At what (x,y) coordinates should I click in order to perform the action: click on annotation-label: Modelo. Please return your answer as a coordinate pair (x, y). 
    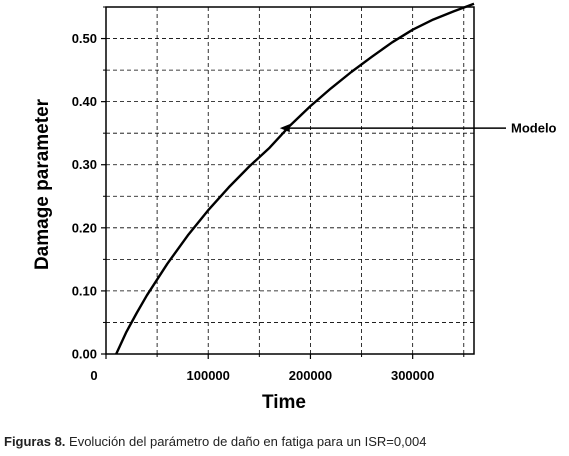
    Looking at the image, I should click on (534, 128).